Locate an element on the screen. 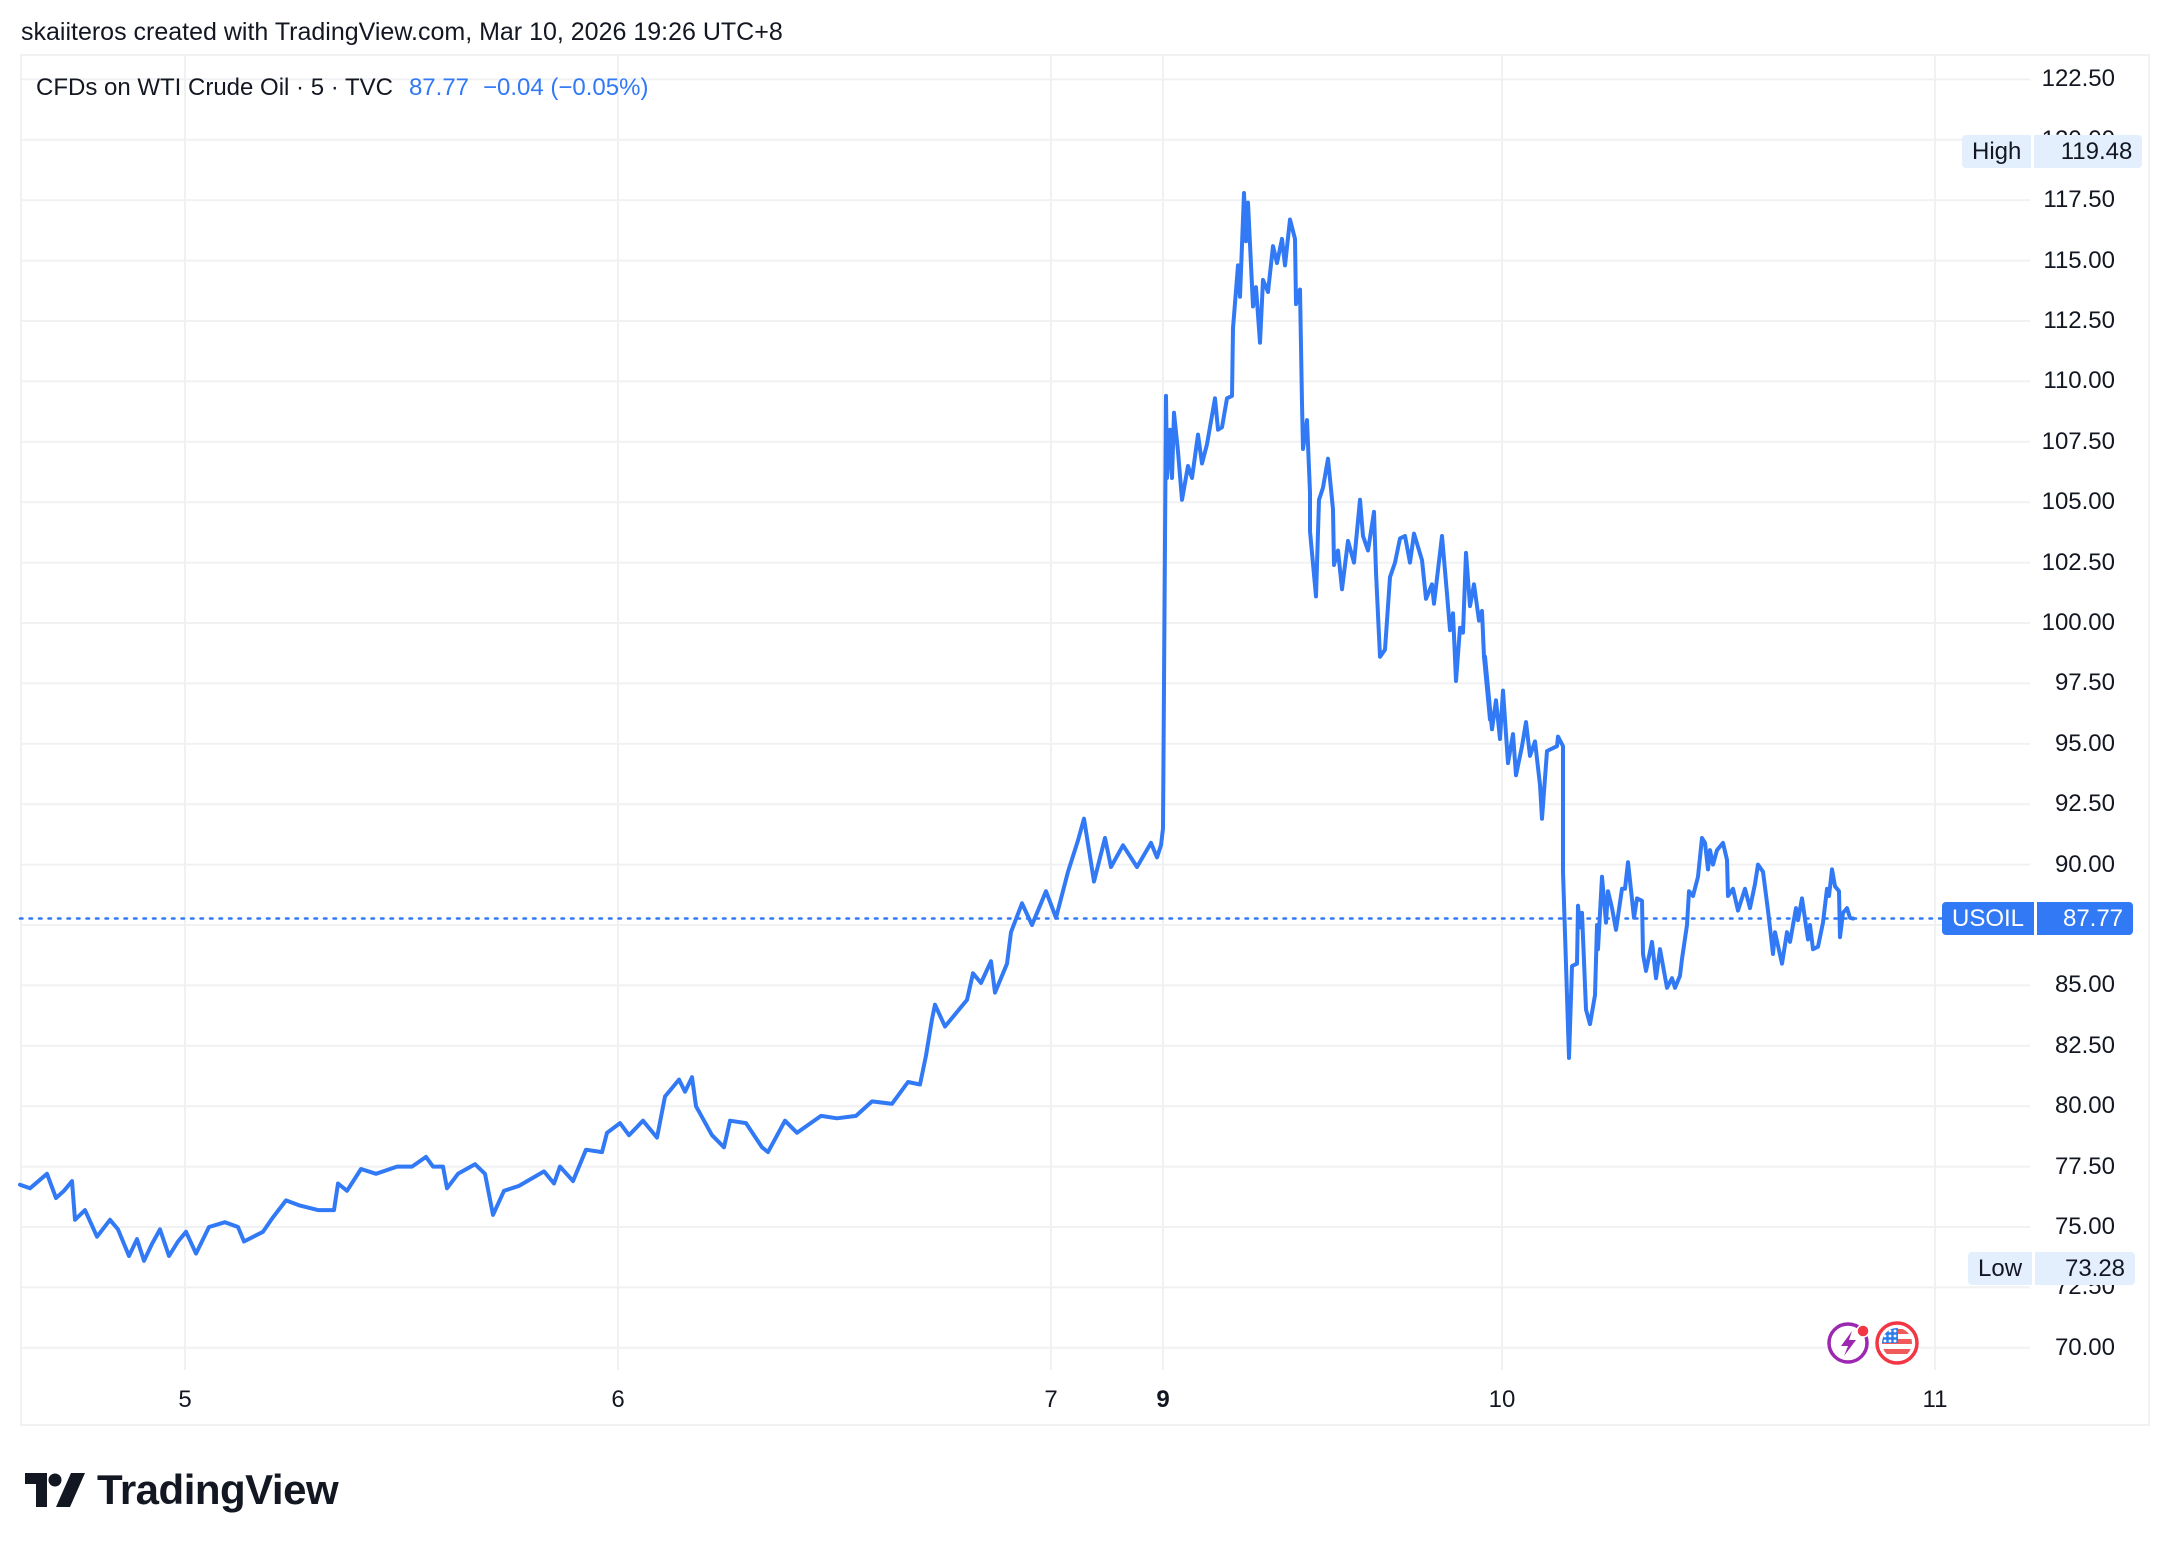 This screenshot has height=1546, width=2170. high-price-tag: High 119.48 is located at coordinates (2052, 151).